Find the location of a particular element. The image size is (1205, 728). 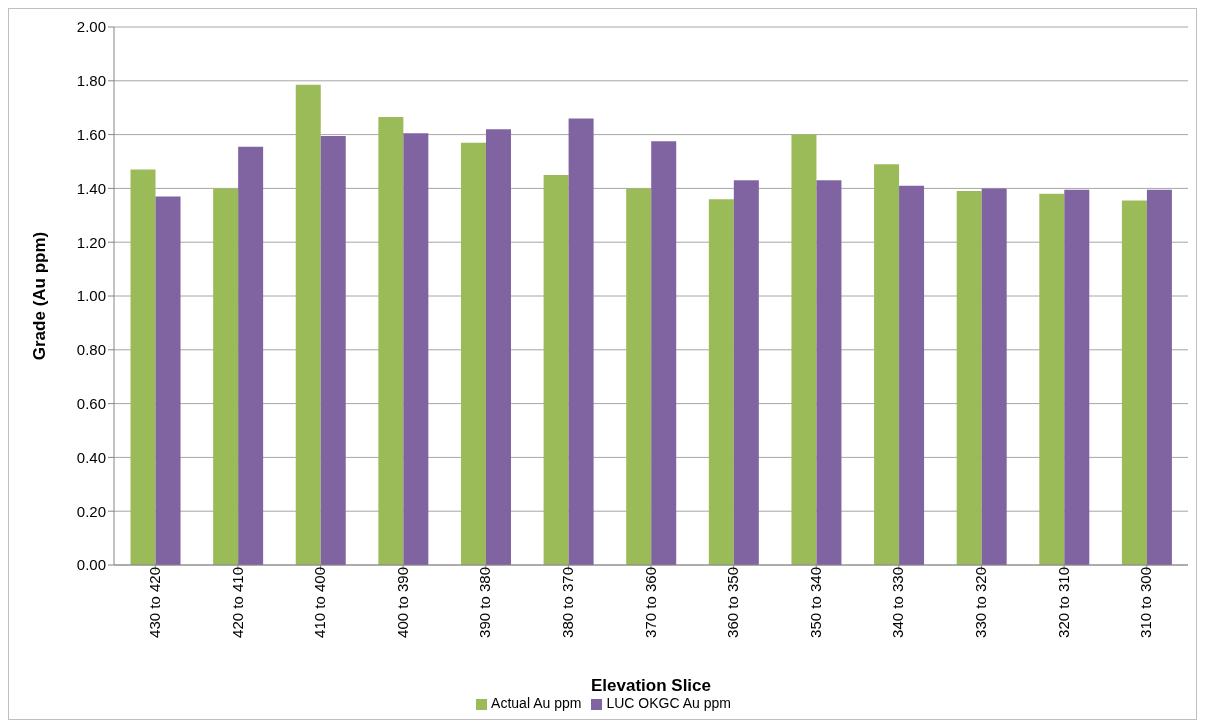

y-tick-label: 0.40 is located at coordinates (91, 457).